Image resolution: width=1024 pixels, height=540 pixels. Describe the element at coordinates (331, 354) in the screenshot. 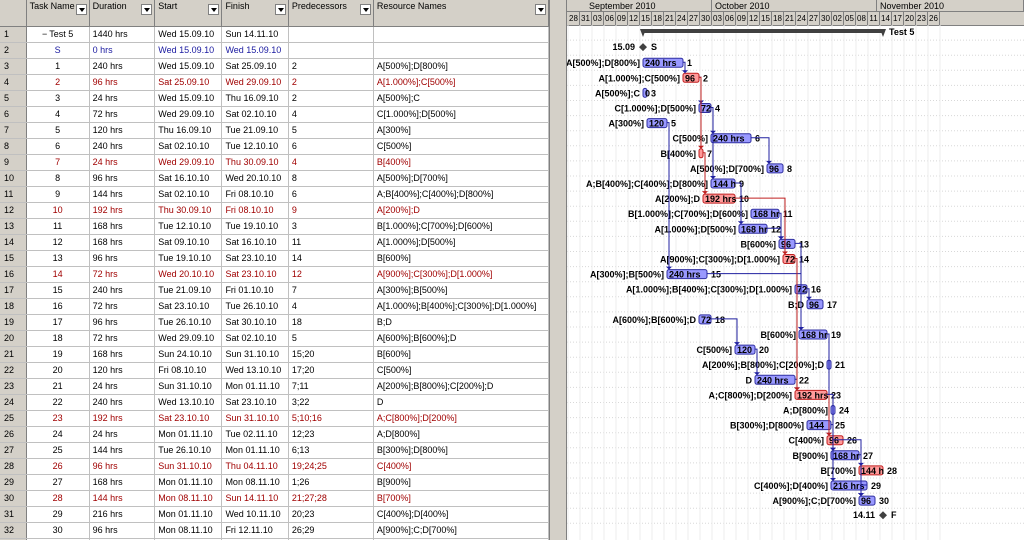

I see `cell-pred: 15;20` at that location.